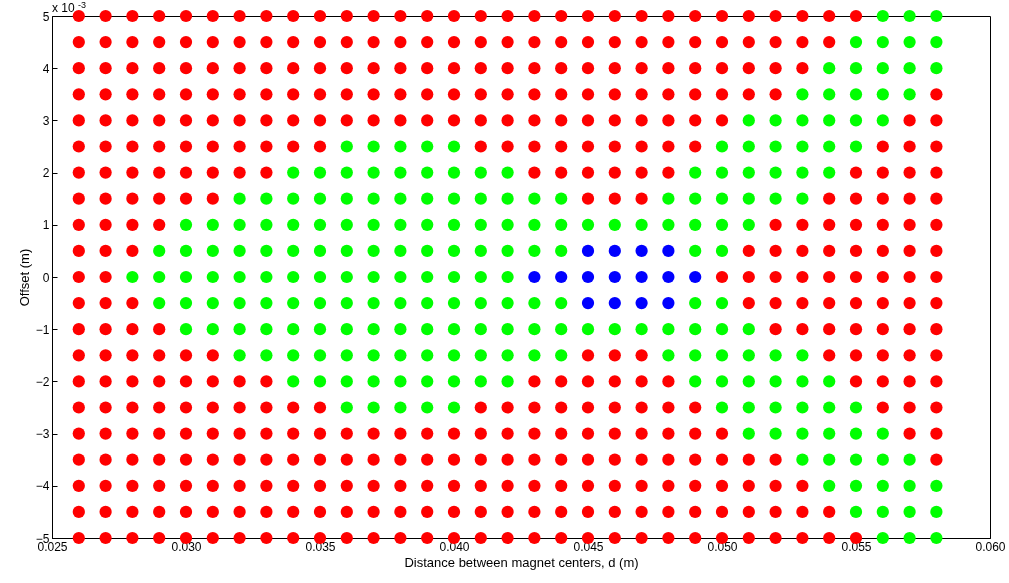  What do you see at coordinates (320, 546) in the screenshot?
I see `x-tick-label: 0.035` at bounding box center [320, 546].